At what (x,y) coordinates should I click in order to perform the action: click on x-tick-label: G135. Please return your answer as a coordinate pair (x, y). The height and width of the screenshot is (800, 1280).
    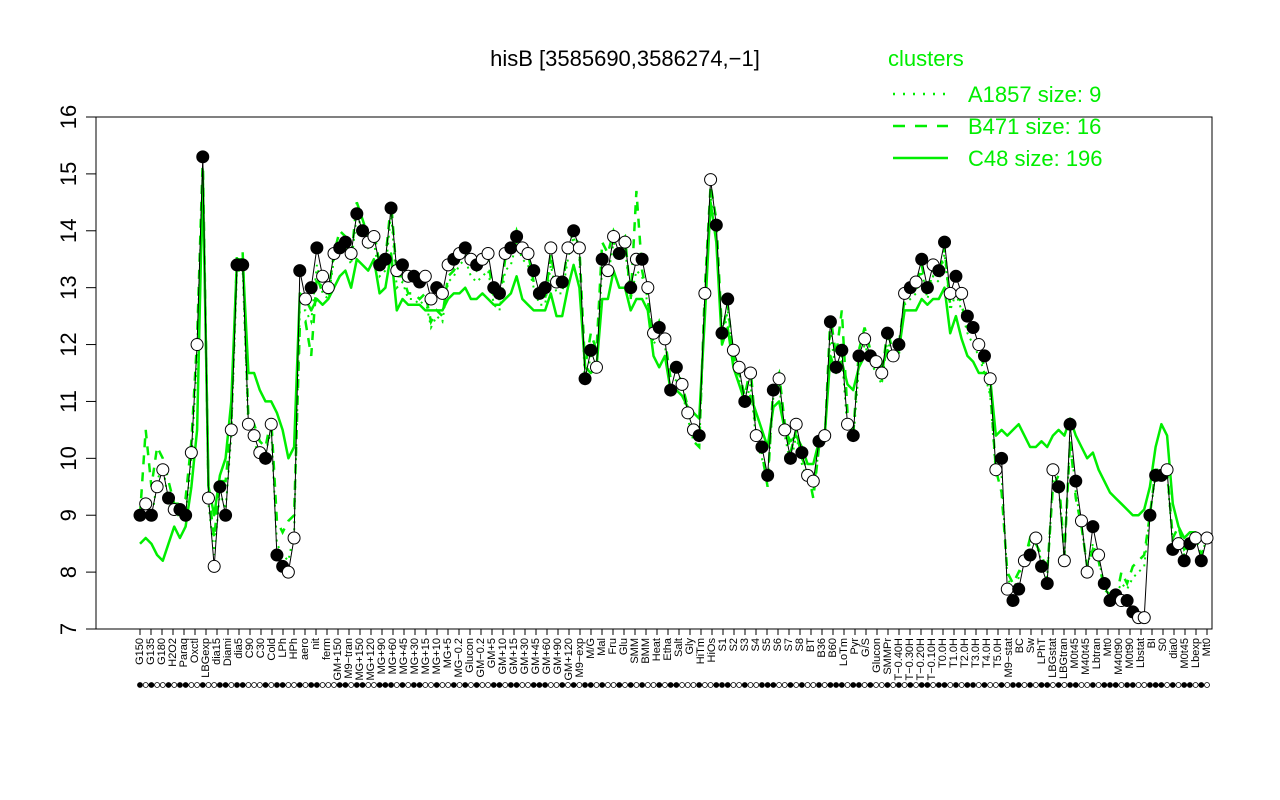
    Looking at the image, I should click on (151, 651).